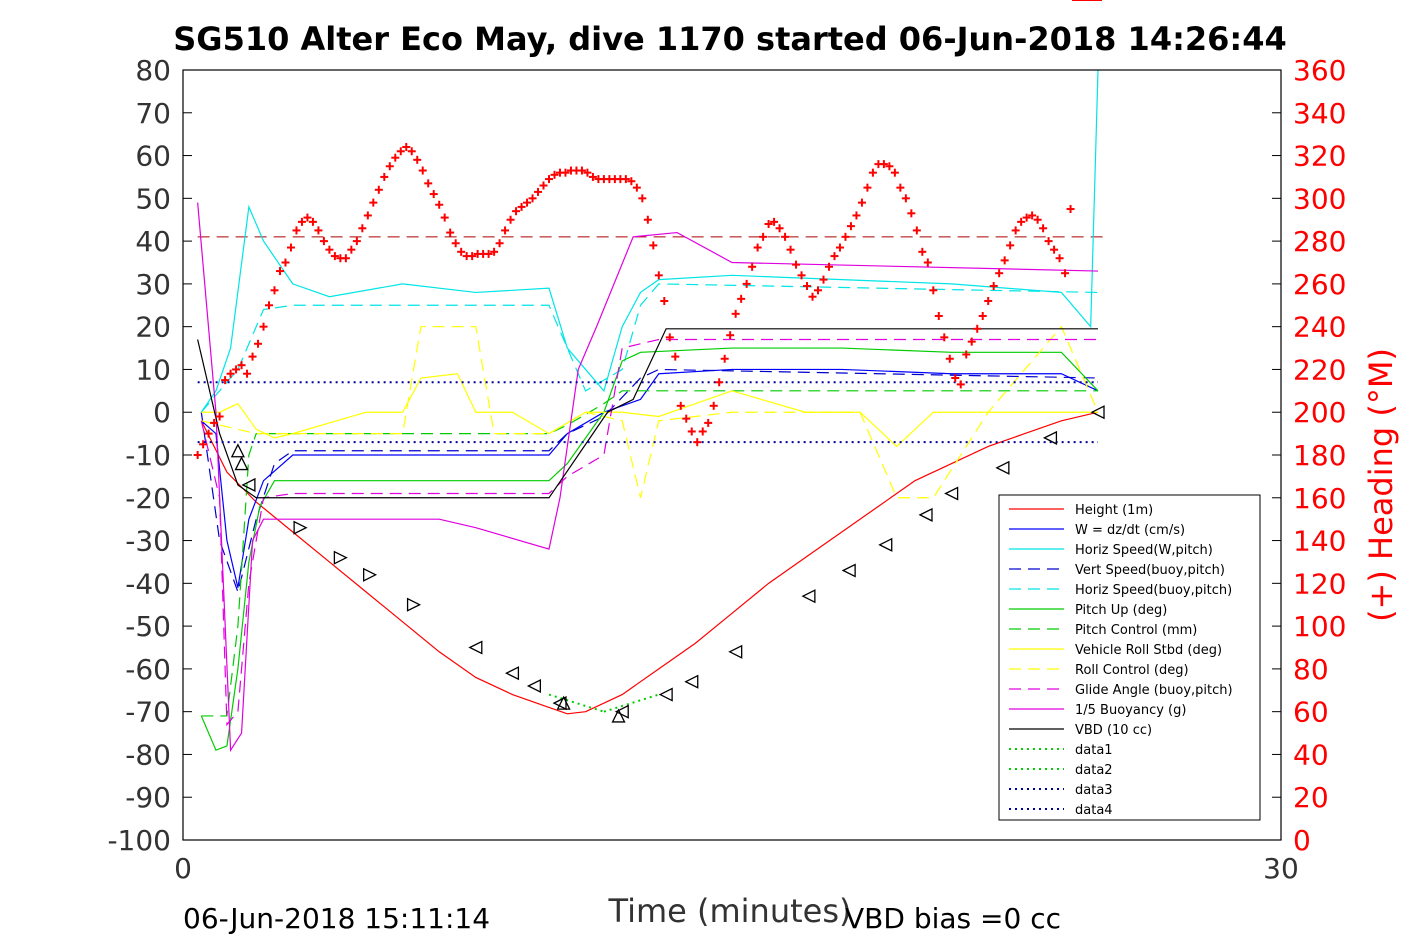 Image resolution: width=1417 pixels, height=945 pixels. I want to click on y2-tick-label: 100, so click(1319, 626).